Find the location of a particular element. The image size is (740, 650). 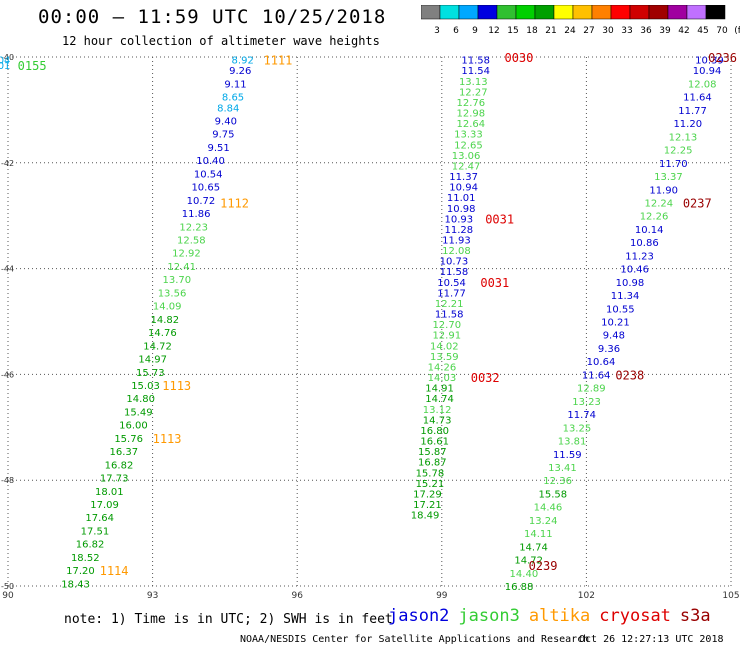

pass-time-label: 0030 is located at coordinates (518, 58).